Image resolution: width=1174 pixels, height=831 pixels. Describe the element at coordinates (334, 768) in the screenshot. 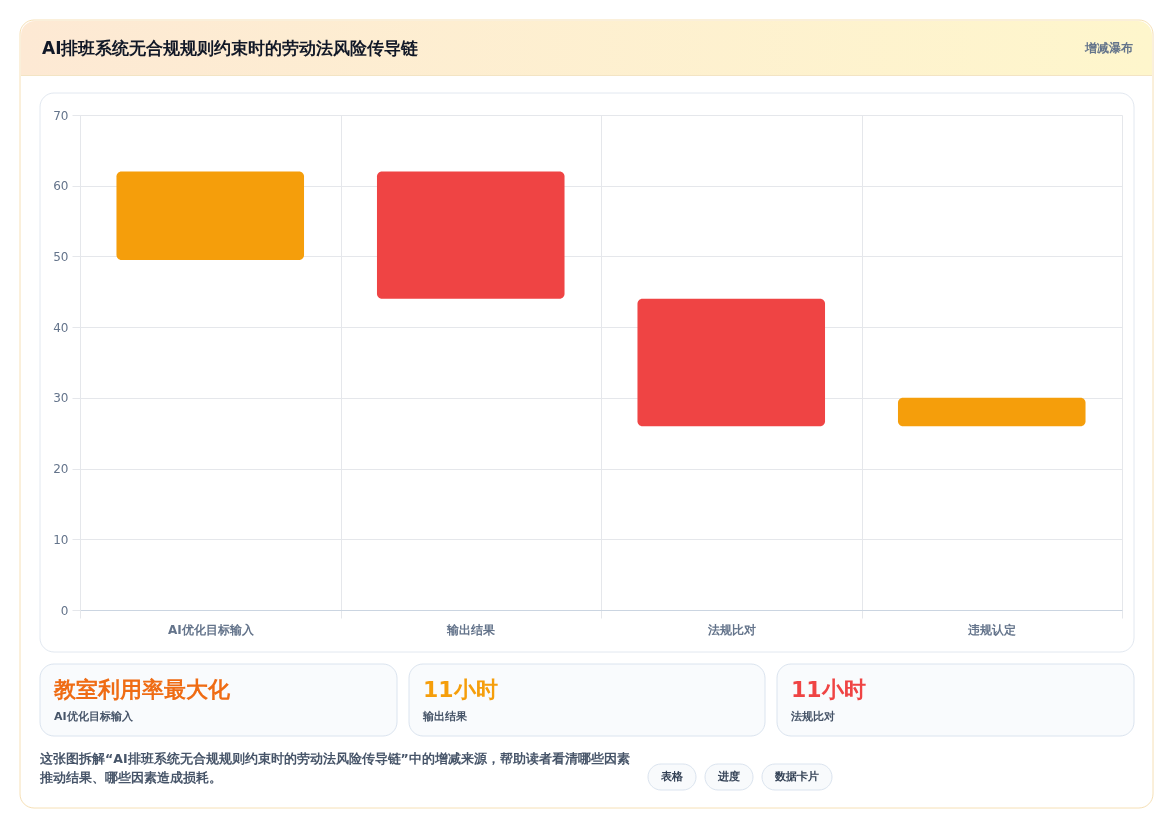

I see `text: 这张图拆解“AI排班系统无合规规则约束时的劳动法风险传导链”中的增减来源，帮助读者看清哪些因素推动结果、哪些因素造成损耗。` at that location.